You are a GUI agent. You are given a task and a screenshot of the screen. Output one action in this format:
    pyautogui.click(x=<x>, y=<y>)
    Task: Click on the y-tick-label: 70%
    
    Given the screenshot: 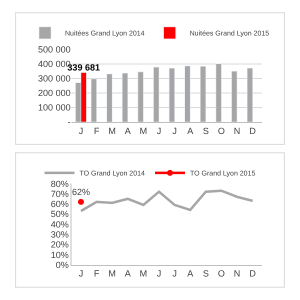 What is the action you would take?
    pyautogui.click(x=59, y=193)
    